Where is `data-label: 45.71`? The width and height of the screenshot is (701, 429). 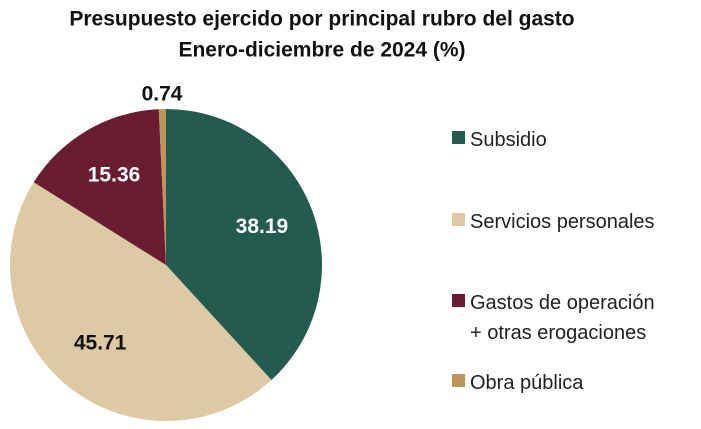 data-label: 45.71 is located at coordinates (100, 343).